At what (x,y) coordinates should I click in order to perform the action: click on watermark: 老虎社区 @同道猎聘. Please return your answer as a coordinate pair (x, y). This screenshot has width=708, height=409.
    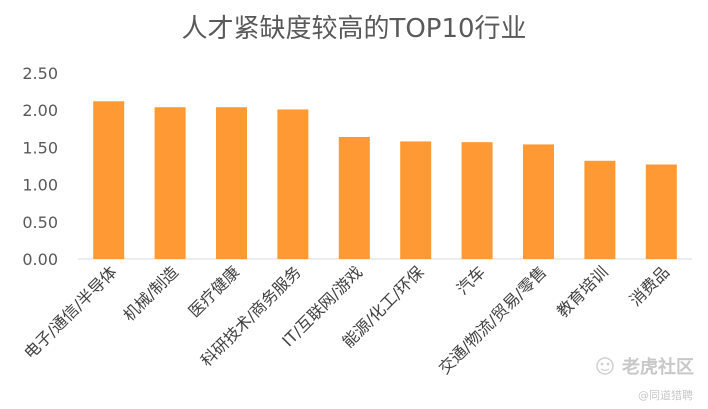
    Looking at the image, I should click on (645, 379).